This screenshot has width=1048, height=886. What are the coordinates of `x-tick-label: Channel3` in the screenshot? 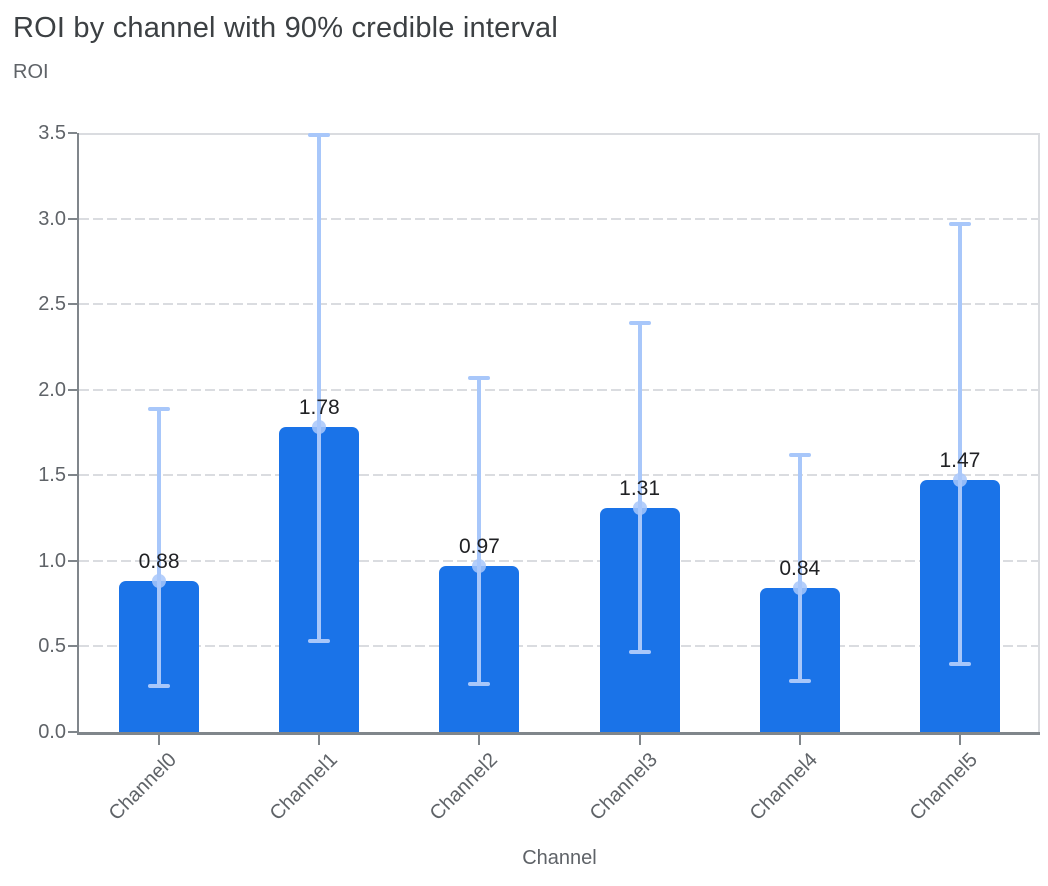 It's located at (623, 786).